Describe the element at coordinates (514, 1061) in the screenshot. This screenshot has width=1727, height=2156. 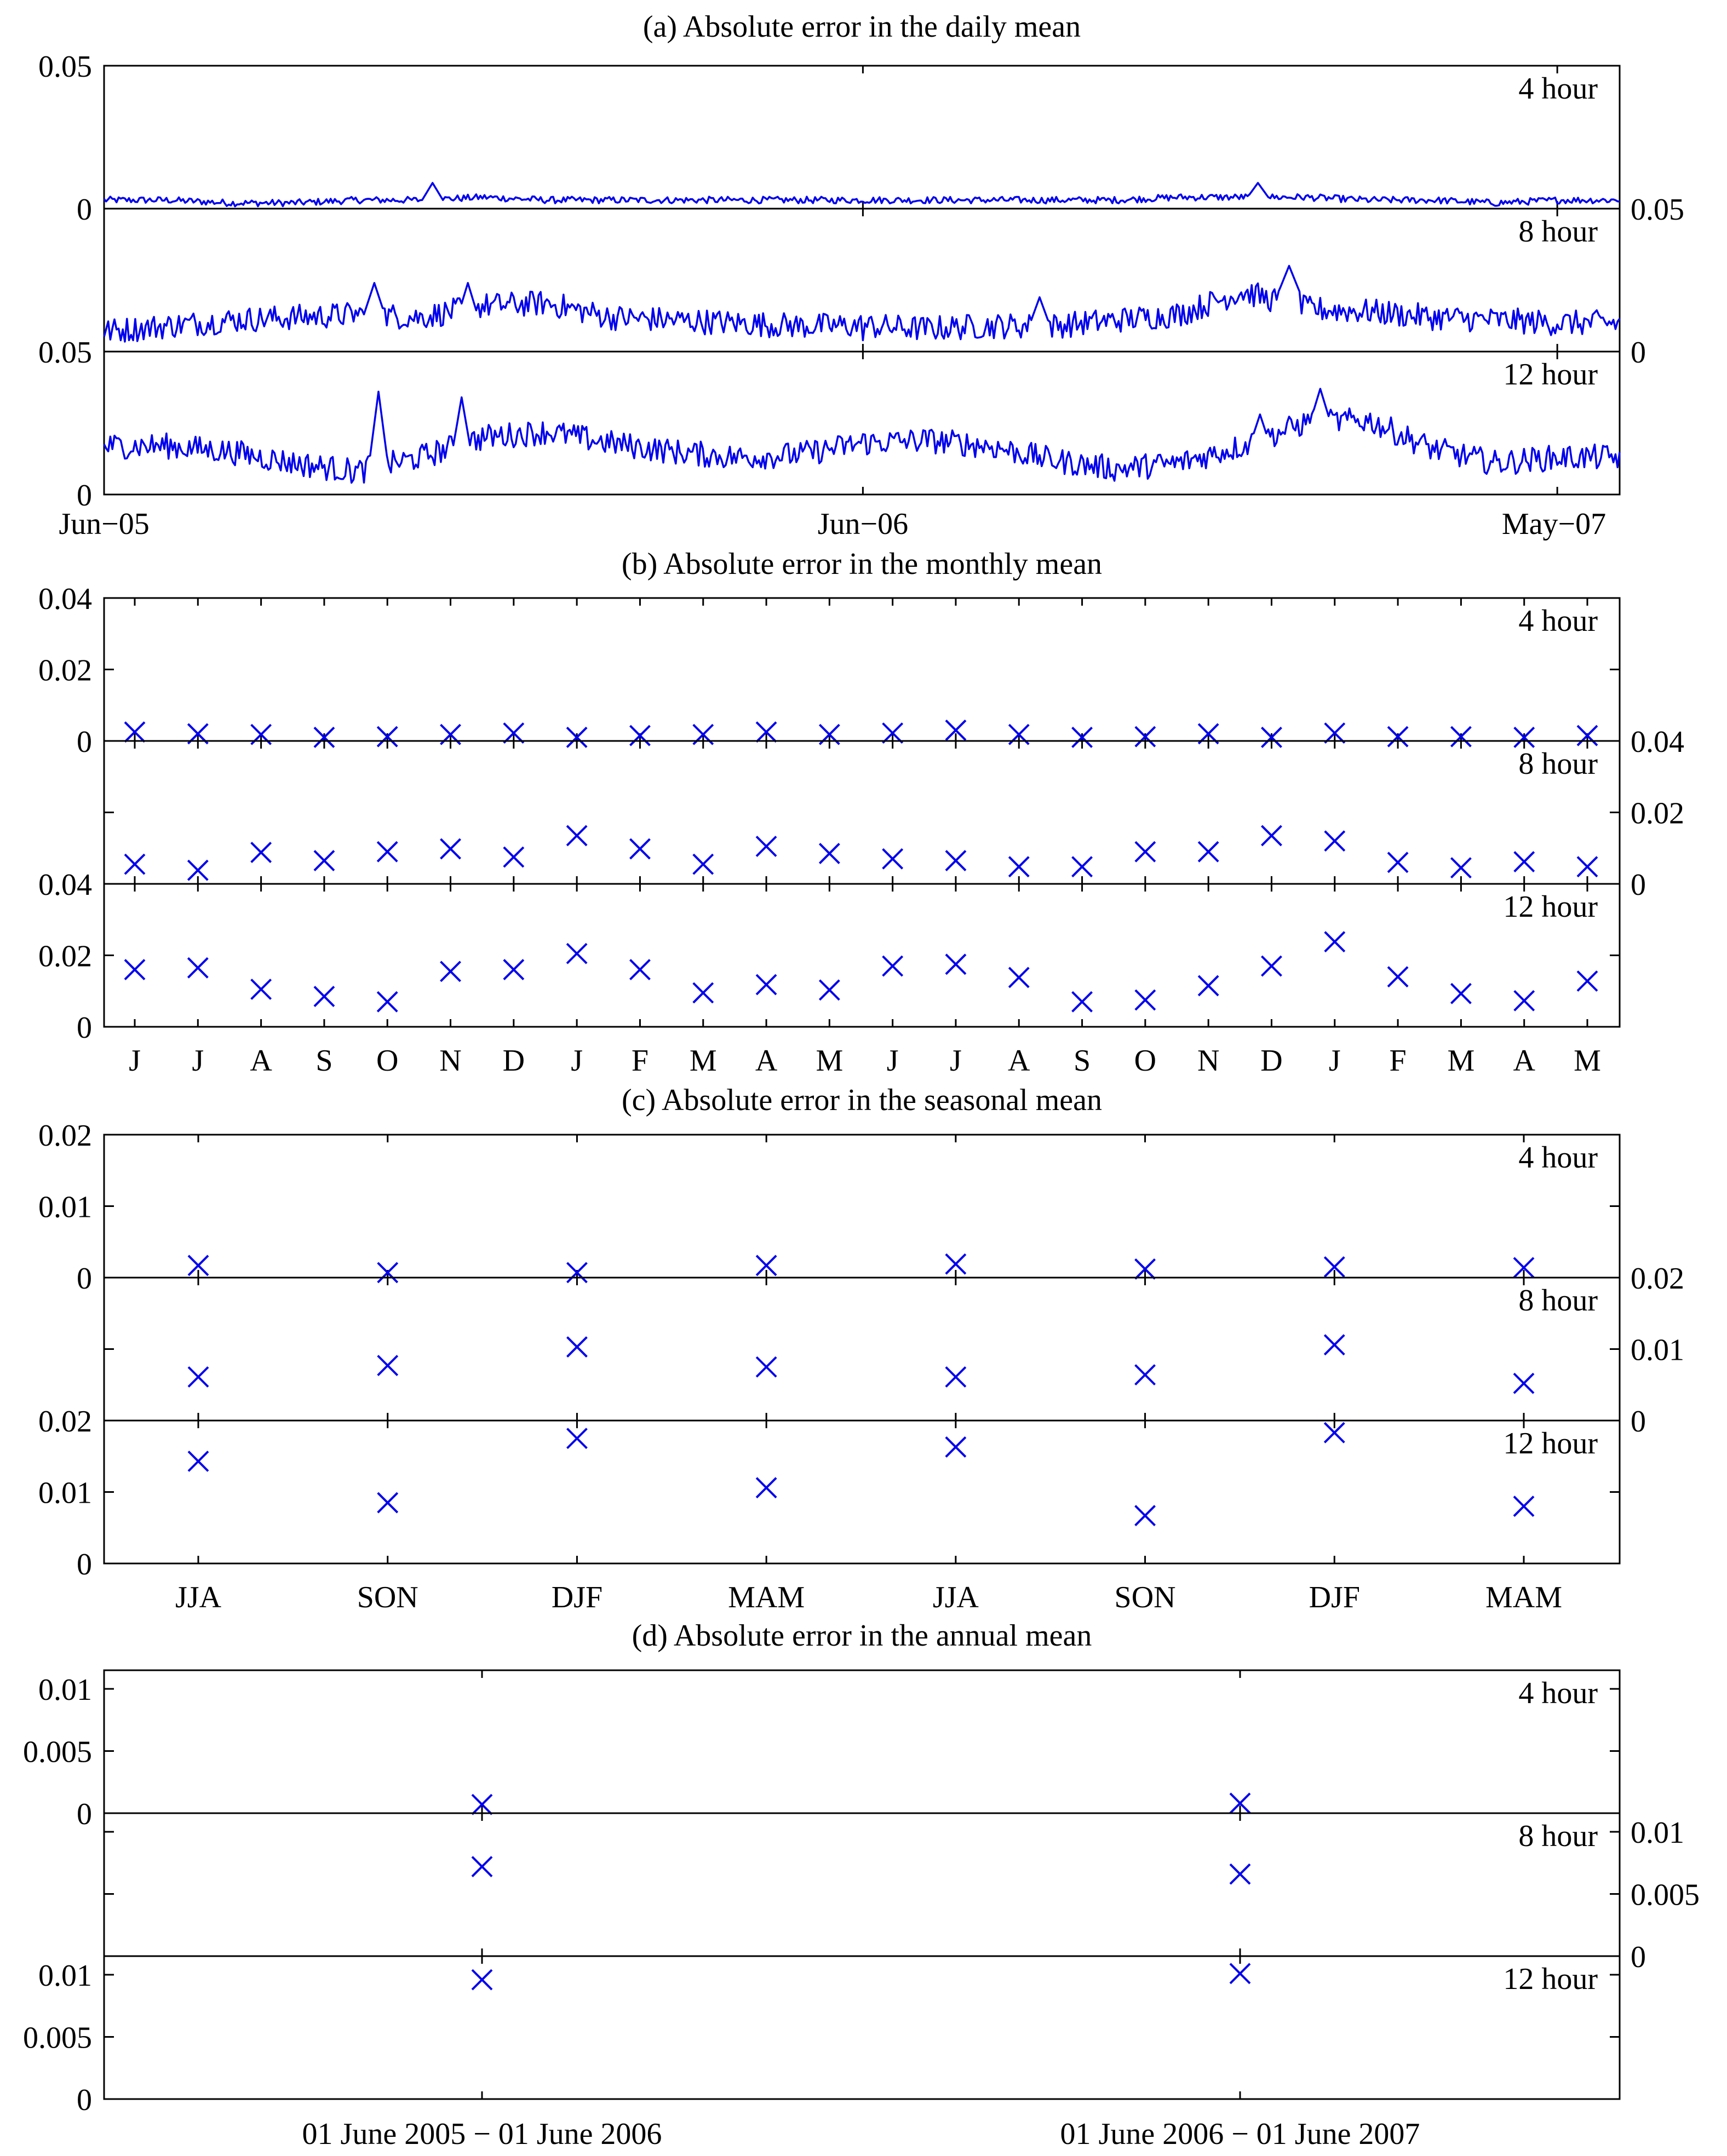
I see `x-tick-label: D` at that location.